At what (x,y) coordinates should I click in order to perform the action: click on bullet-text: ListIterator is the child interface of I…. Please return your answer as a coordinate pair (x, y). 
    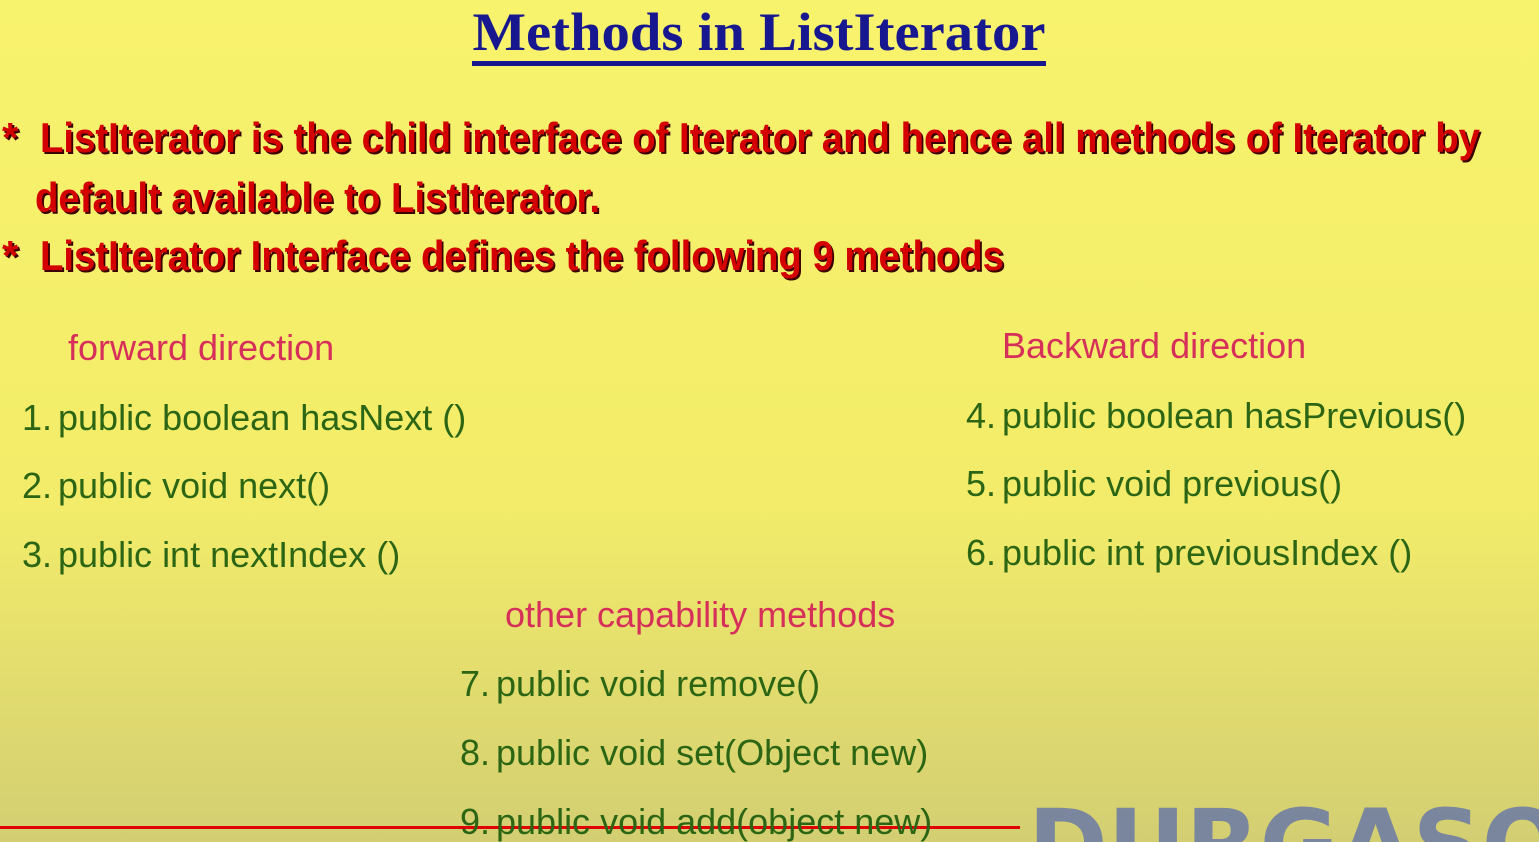
    Looking at the image, I should click on (760, 137).